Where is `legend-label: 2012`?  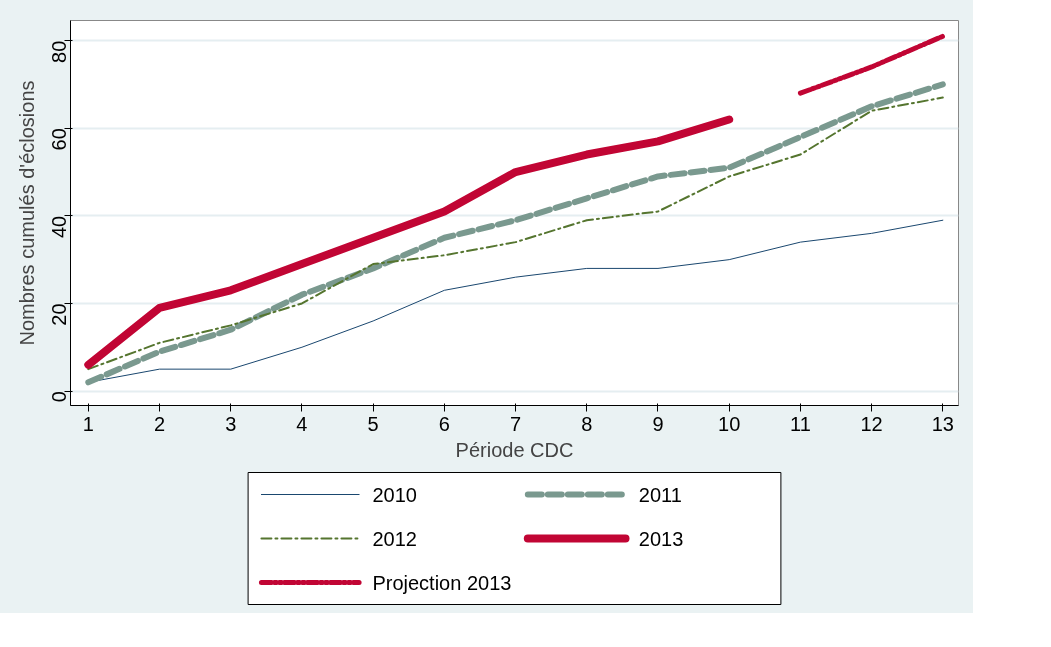 legend-label: 2012 is located at coordinates (394, 538).